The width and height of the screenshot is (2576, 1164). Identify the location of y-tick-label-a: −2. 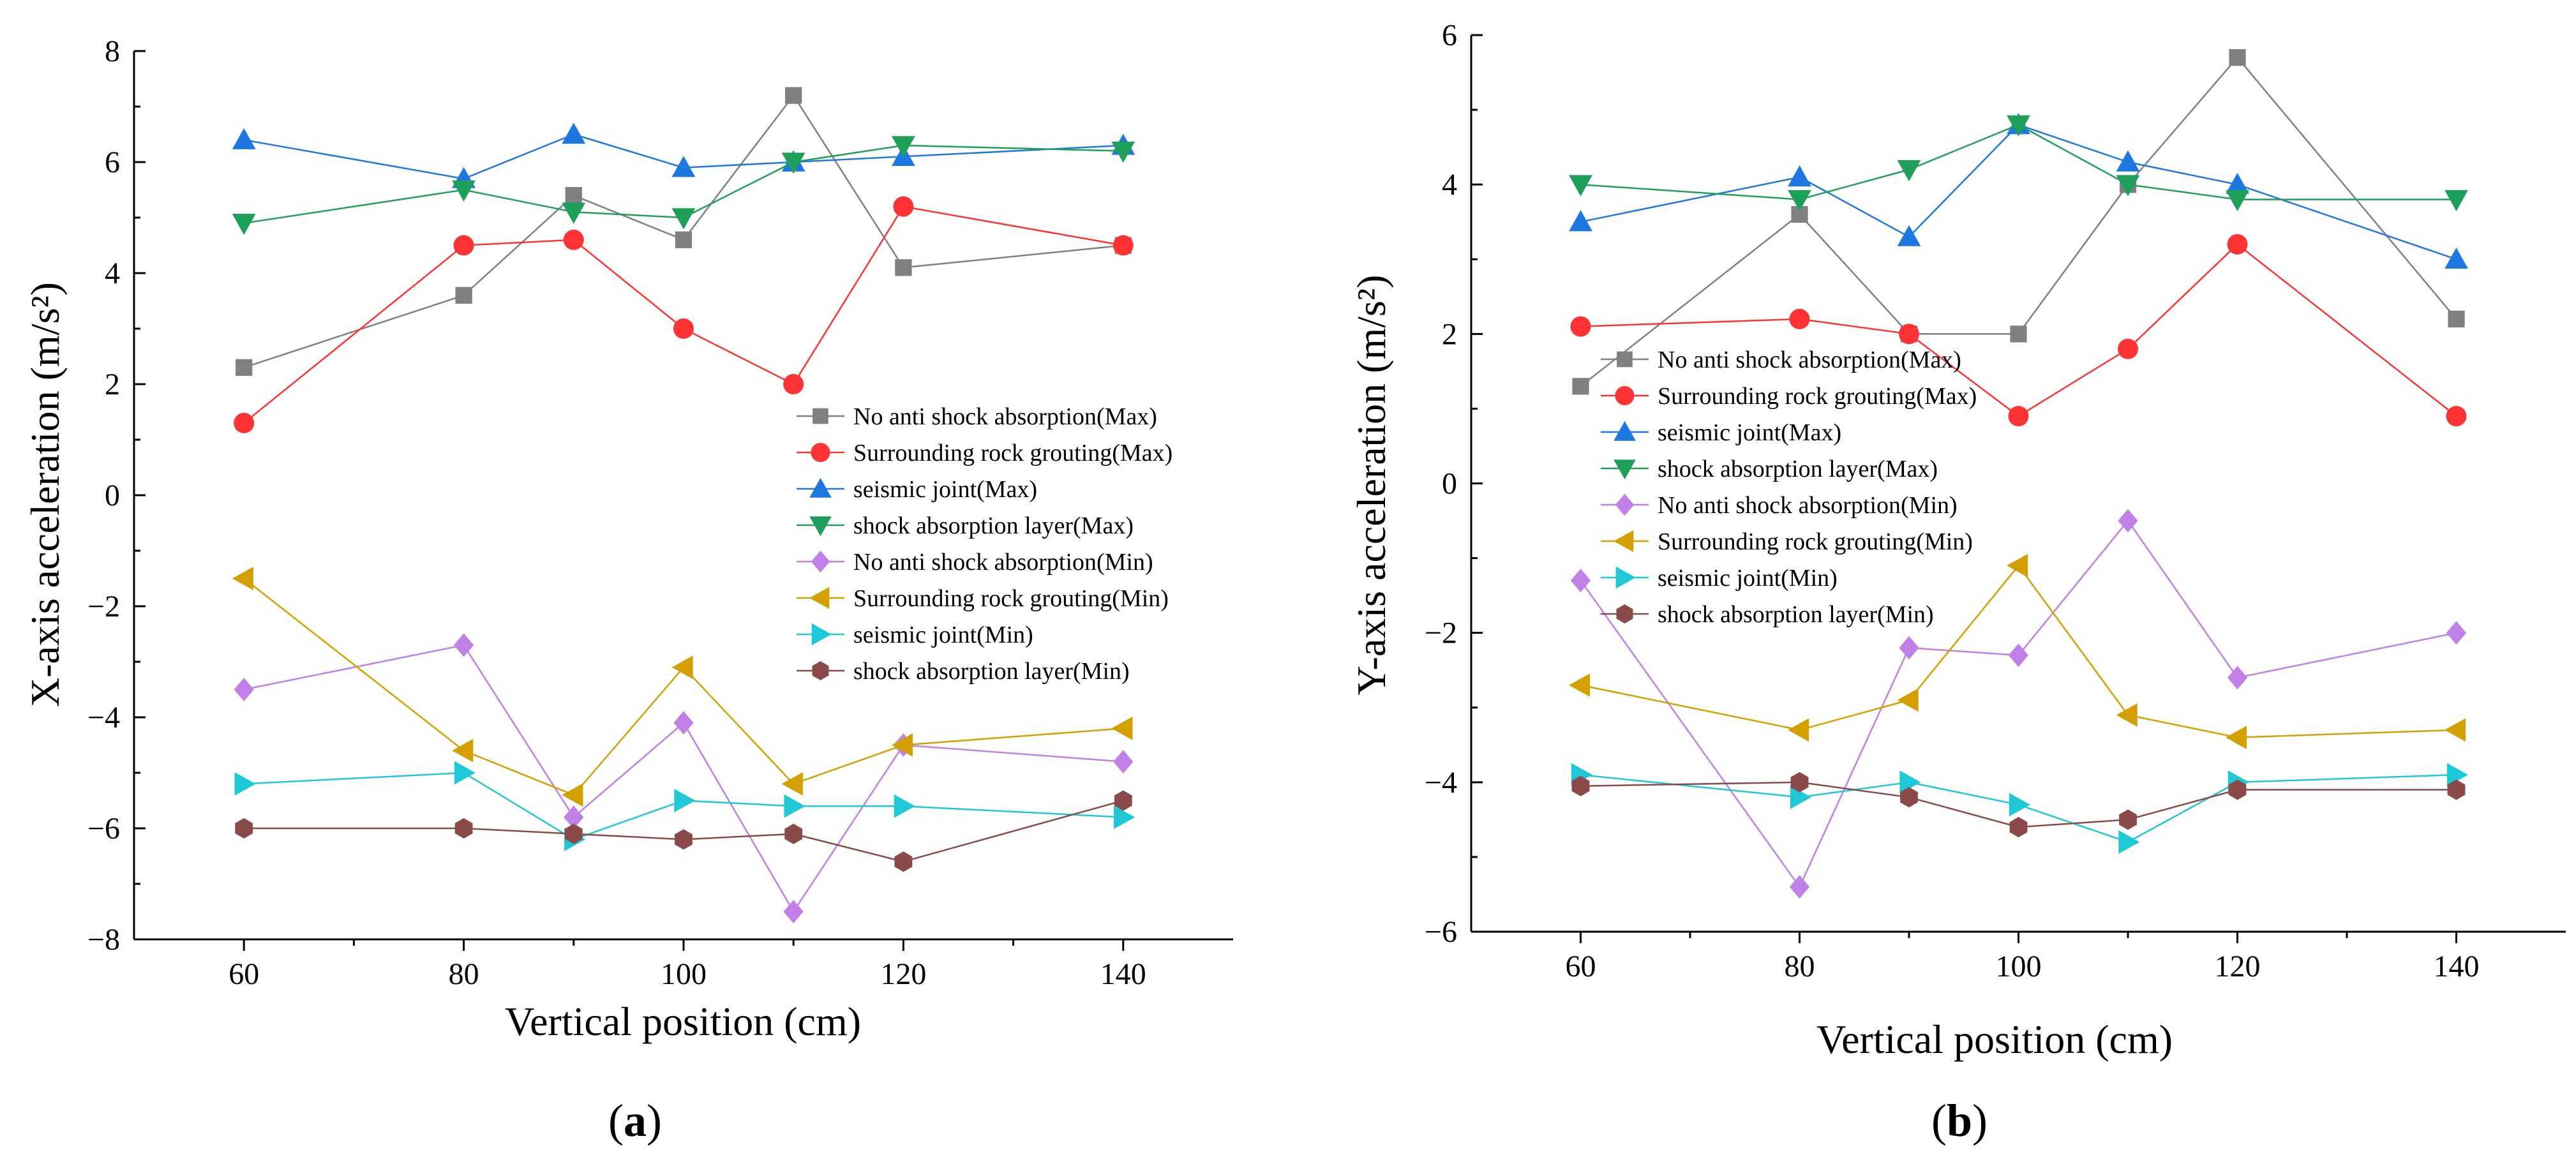
(103, 606).